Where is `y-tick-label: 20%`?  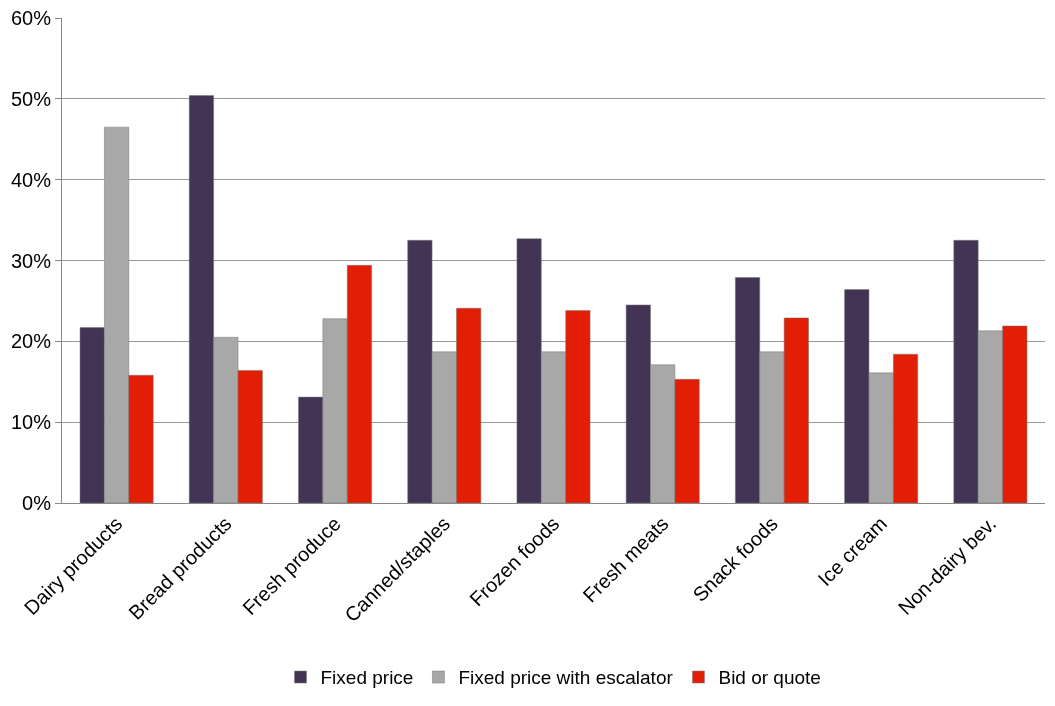 y-tick-label: 20% is located at coordinates (31, 341).